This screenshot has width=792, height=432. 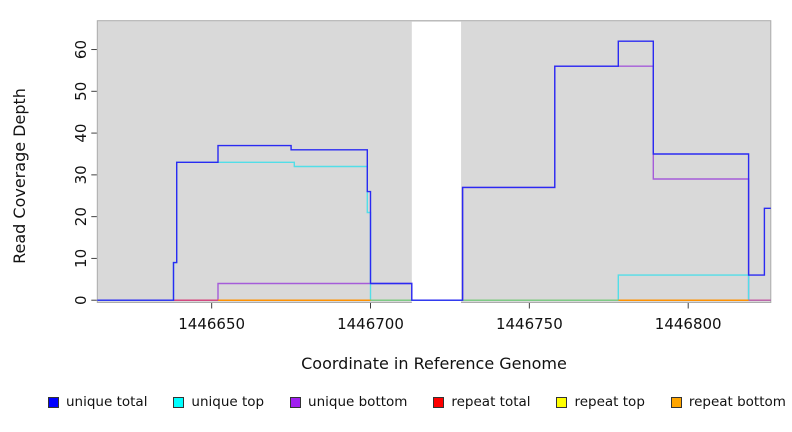 I want to click on y-tick-label: 60, so click(x=81, y=49).